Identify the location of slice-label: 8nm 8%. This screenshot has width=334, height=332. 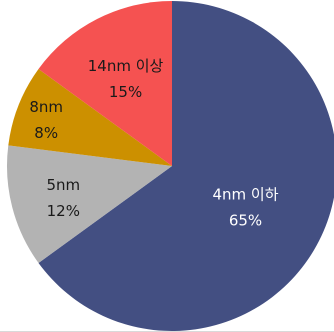
(46, 120).